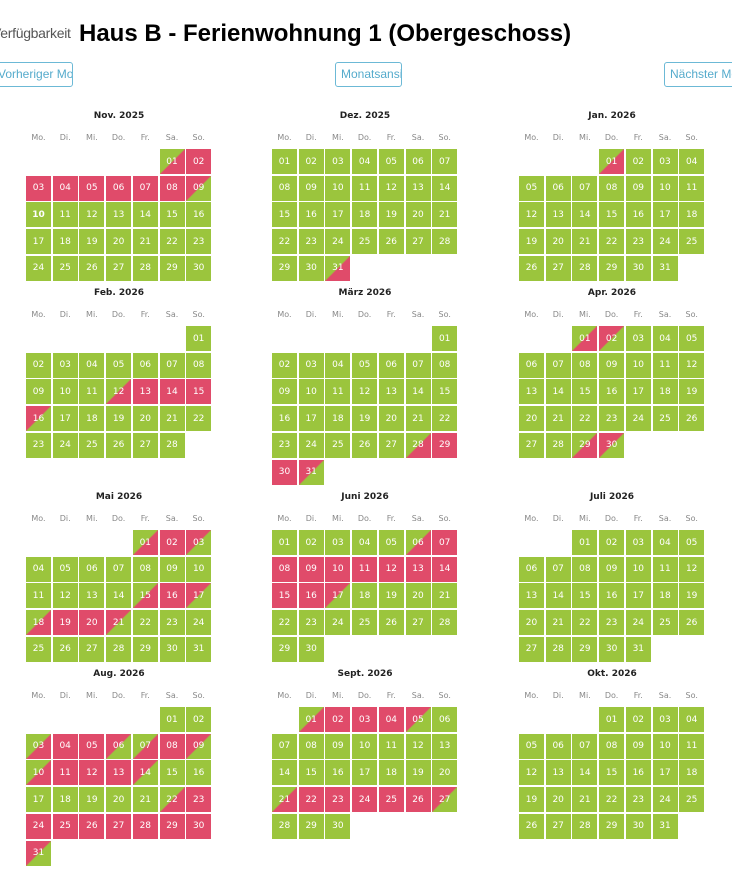  I want to click on previous-month-button: Vorheriger Monat, so click(36, 74).